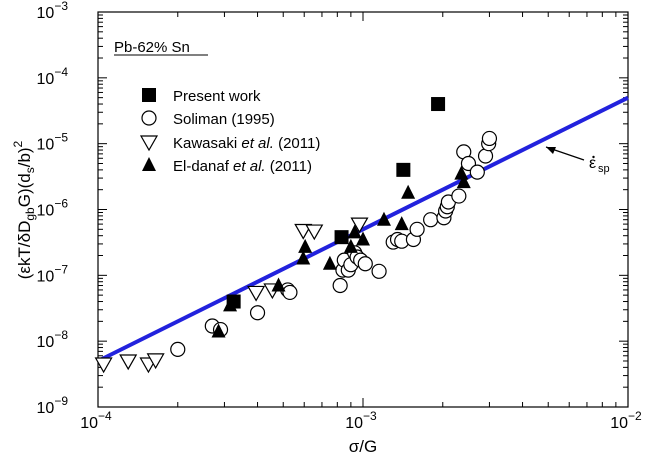  What do you see at coordinates (626, 420) in the screenshot?
I see `x-tick-label: 10⁻²` at bounding box center [626, 420].